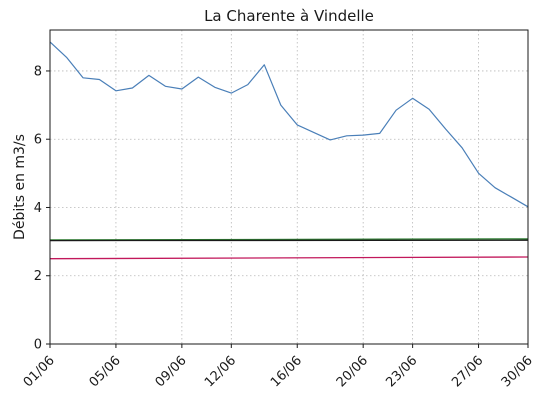 This screenshot has width=552, height=398. I want to click on x-tick-label: 23/06, so click(401, 371).